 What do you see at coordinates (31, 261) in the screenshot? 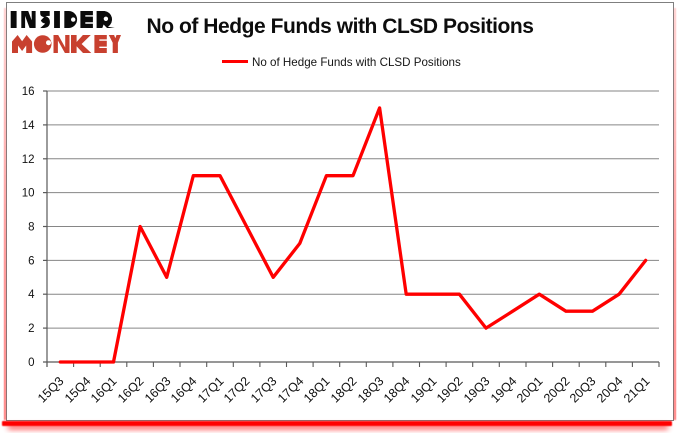
I see `svg-text: 6` at bounding box center [31, 261].